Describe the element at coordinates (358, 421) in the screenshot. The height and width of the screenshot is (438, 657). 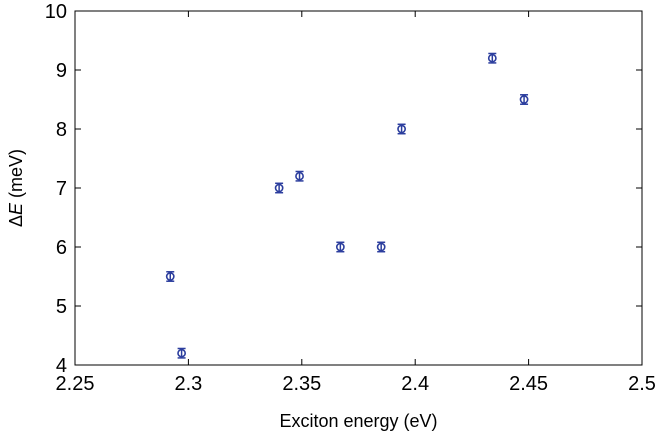
I see `x-axis-label: Exciton energy (eV)` at that location.